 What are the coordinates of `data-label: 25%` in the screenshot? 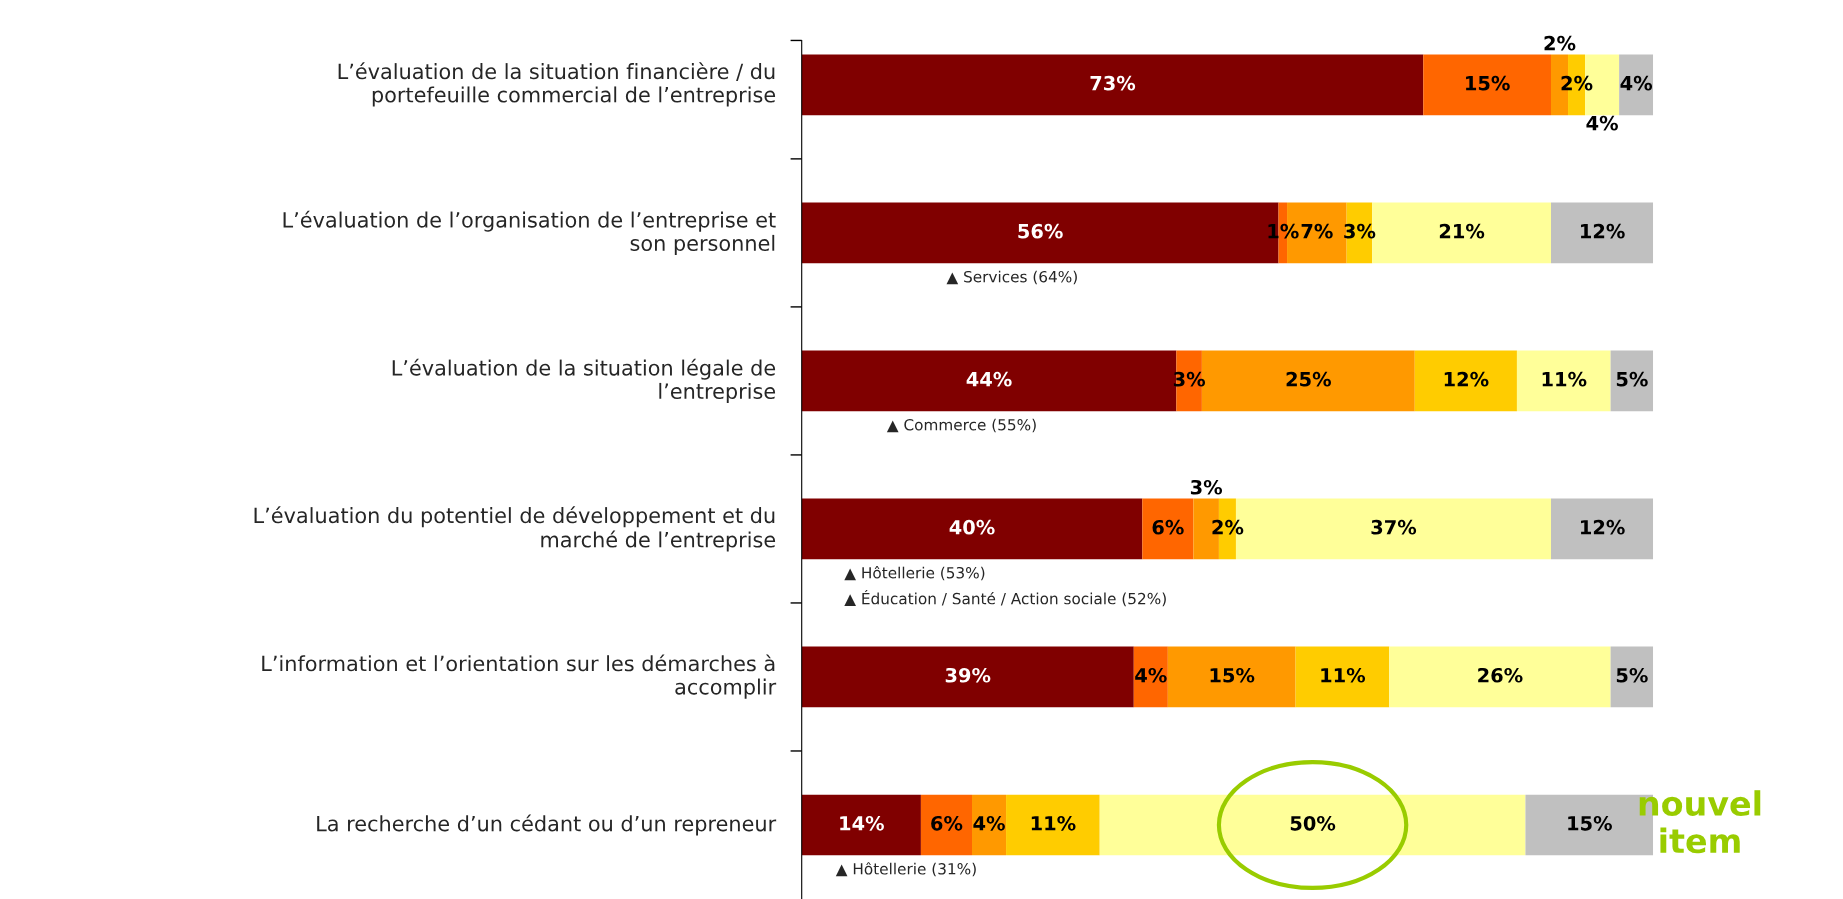 It's located at (1308, 379).